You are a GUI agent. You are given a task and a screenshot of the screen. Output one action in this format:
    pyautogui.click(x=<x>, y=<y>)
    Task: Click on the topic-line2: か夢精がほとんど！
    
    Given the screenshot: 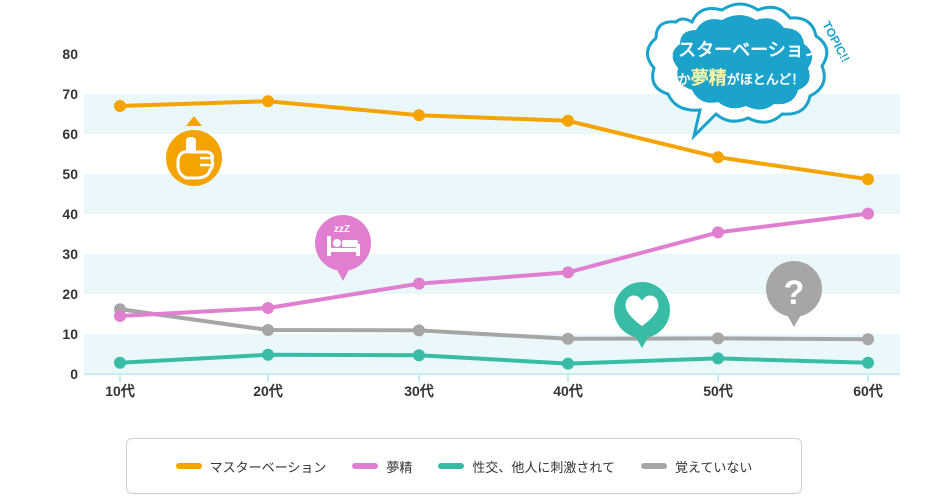 What is the action you would take?
    pyautogui.click(x=741, y=77)
    